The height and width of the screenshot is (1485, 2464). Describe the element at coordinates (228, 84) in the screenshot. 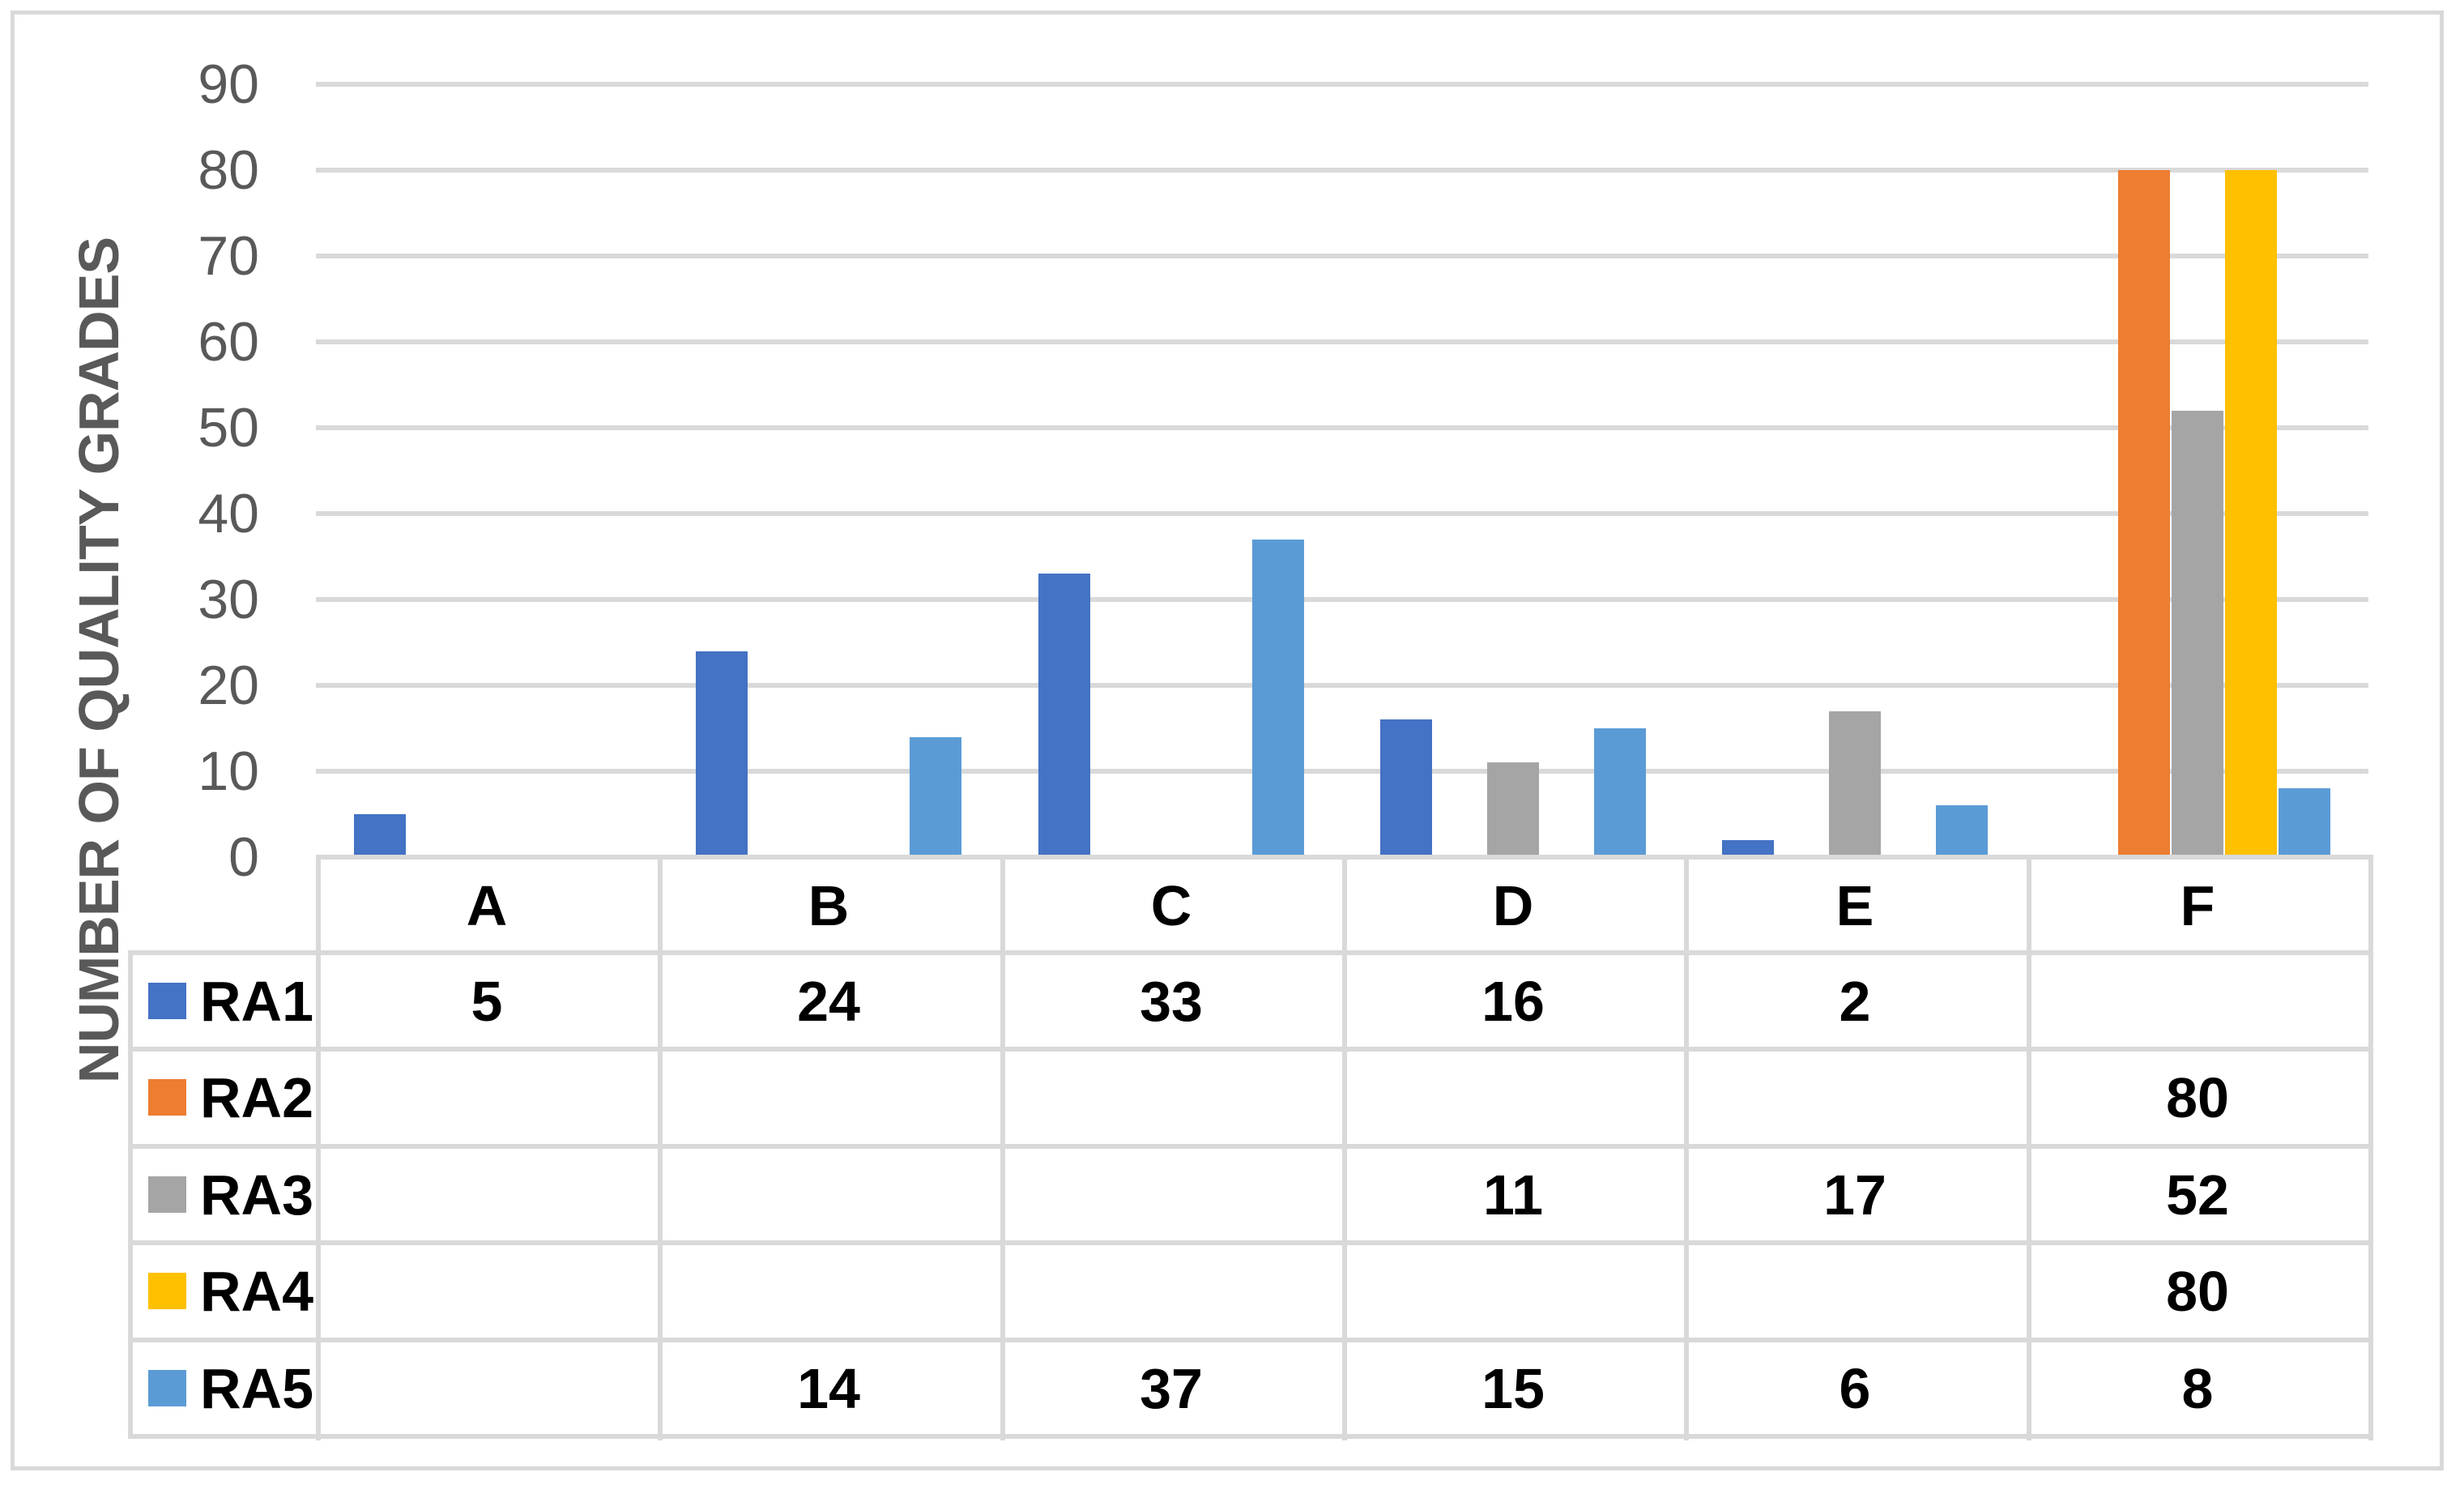

I see `y-tick-label-90: 90` at that location.